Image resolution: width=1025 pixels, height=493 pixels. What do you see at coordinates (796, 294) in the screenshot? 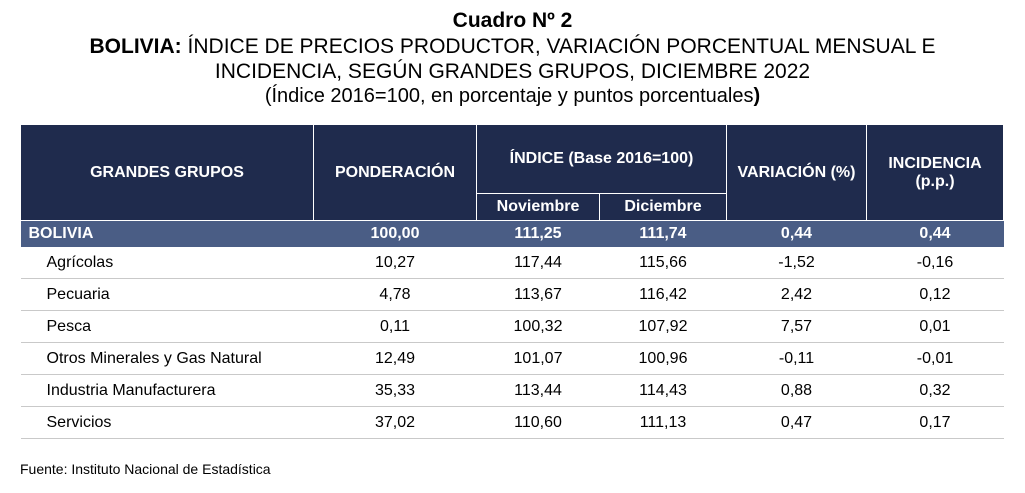
I see `row-variacion: 2,42` at bounding box center [796, 294].